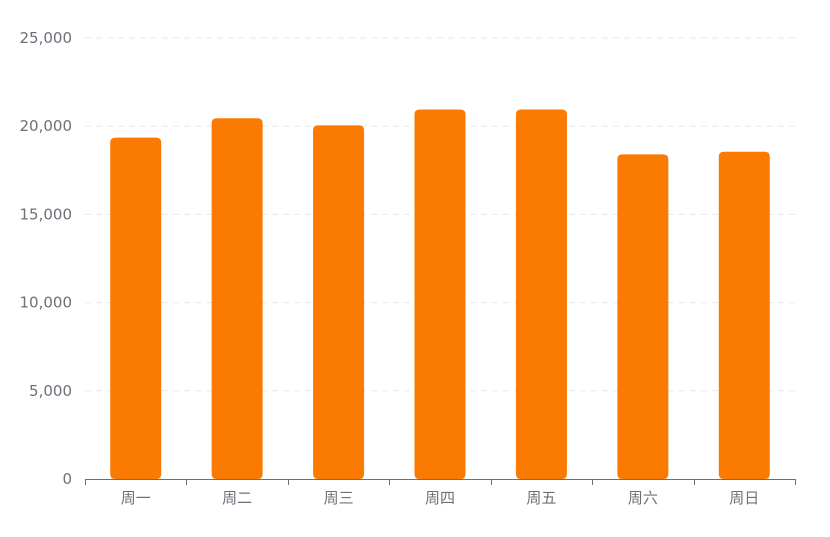  Describe the element at coordinates (46, 126) in the screenshot. I see `y-tick-label: 20,000` at that location.